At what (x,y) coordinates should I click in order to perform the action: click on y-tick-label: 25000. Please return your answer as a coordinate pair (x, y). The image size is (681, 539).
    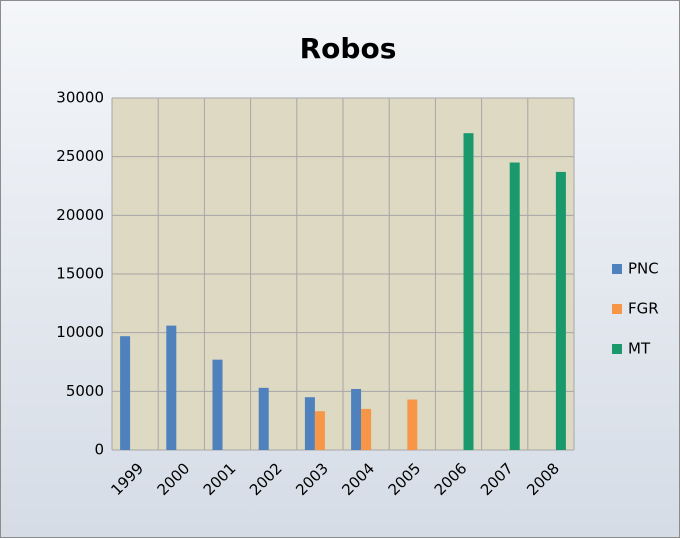
    Looking at the image, I should click on (80, 156).